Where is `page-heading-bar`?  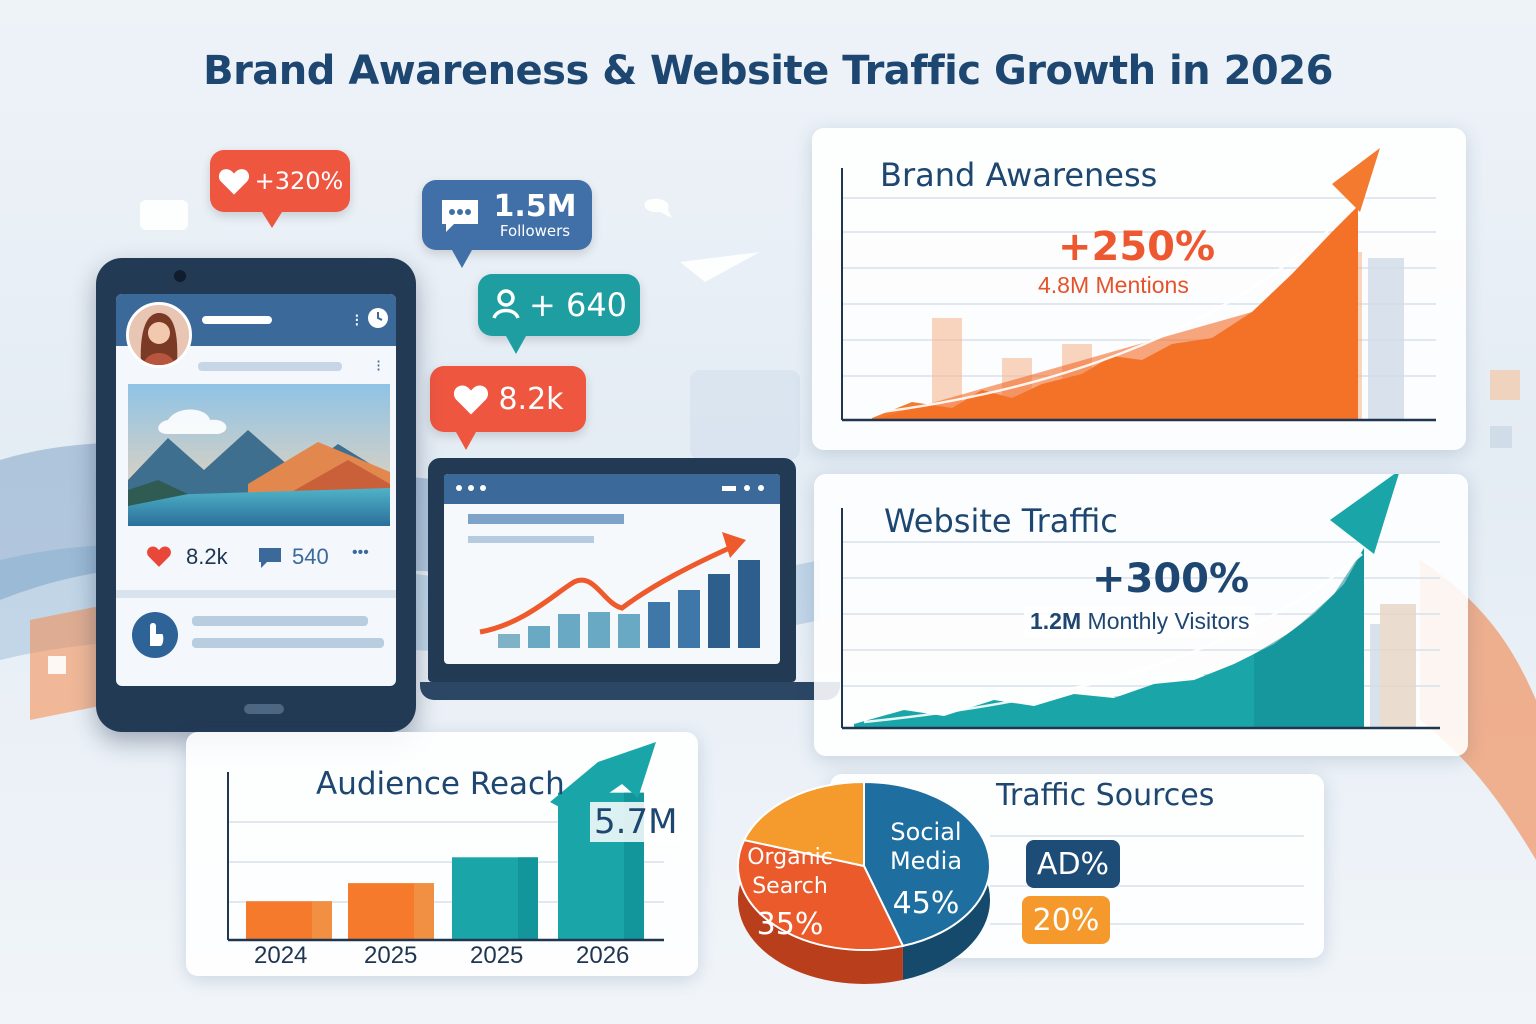 page-heading-bar is located at coordinates (546, 519).